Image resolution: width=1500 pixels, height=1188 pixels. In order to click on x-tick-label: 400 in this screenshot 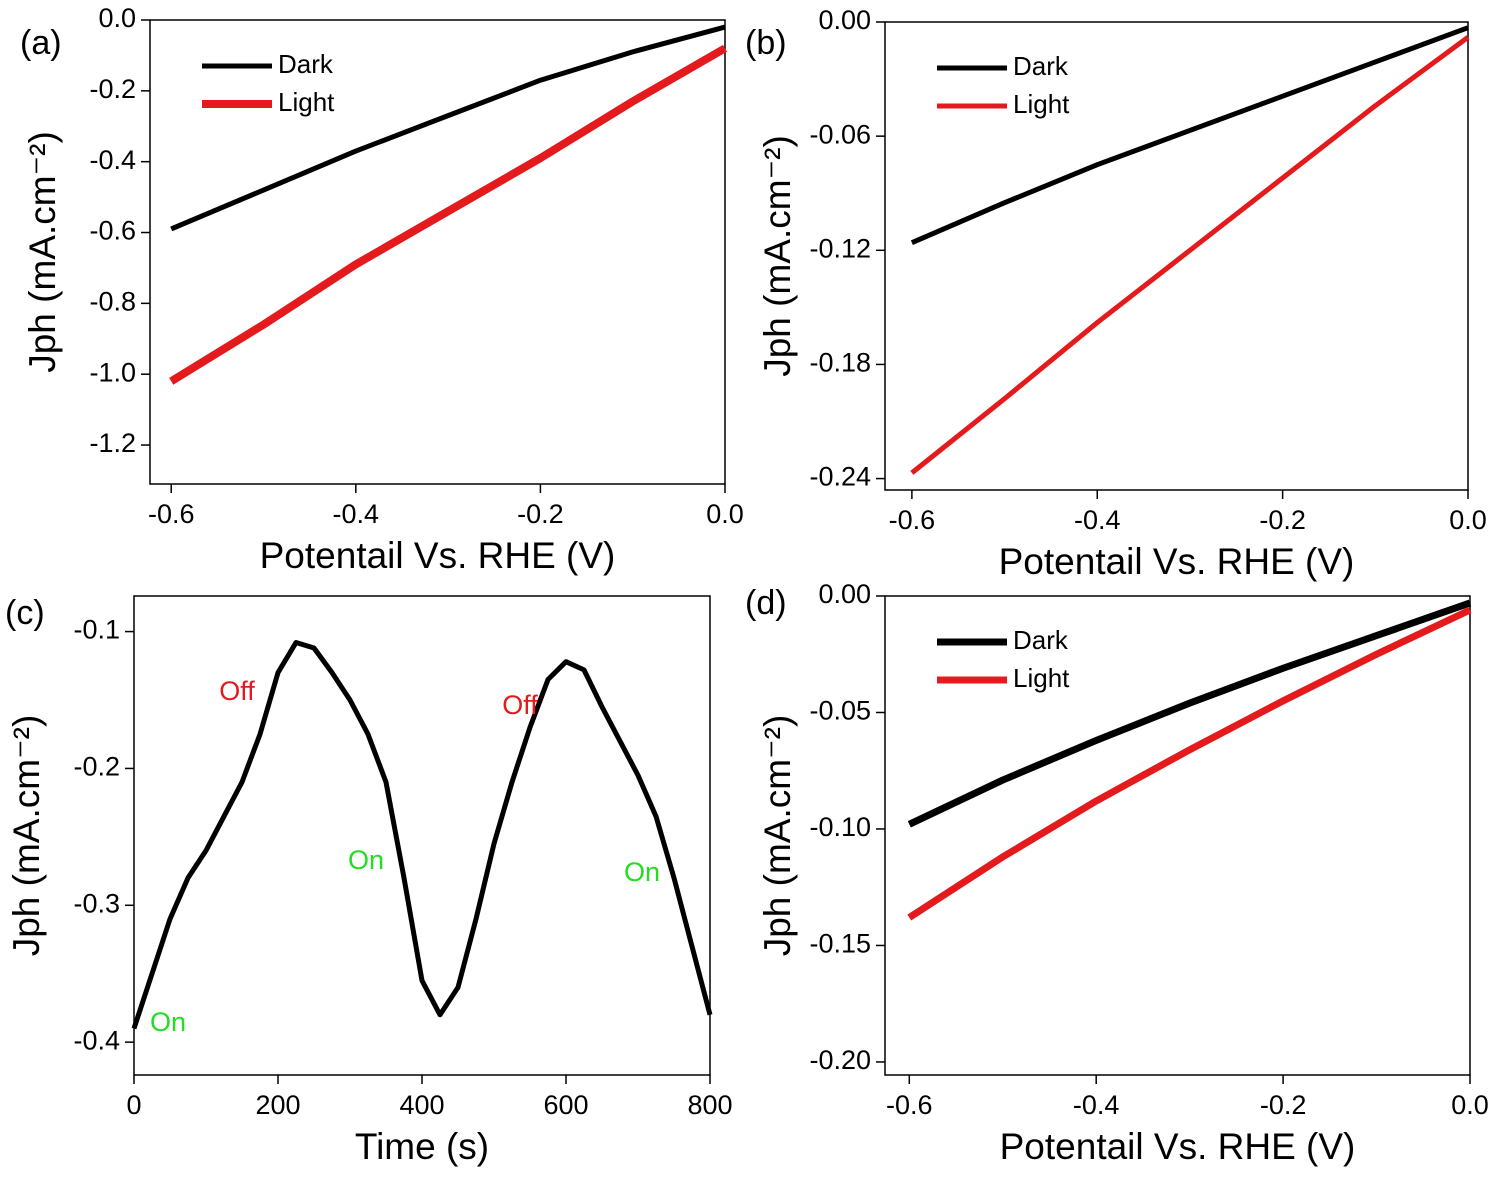, I will do `click(421, 1105)`.